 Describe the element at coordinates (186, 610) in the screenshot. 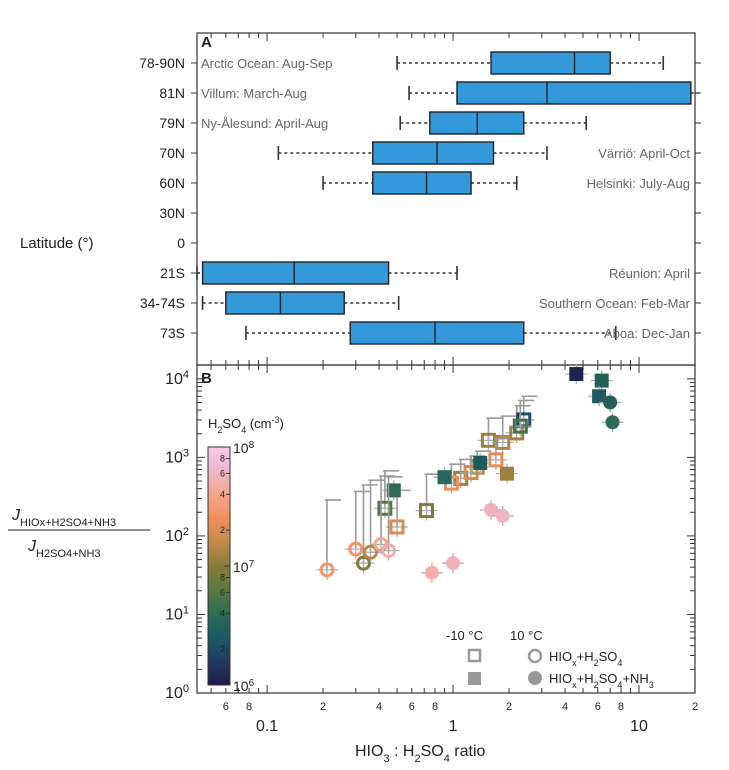

I see `y-tick-label-exp: 1` at that location.